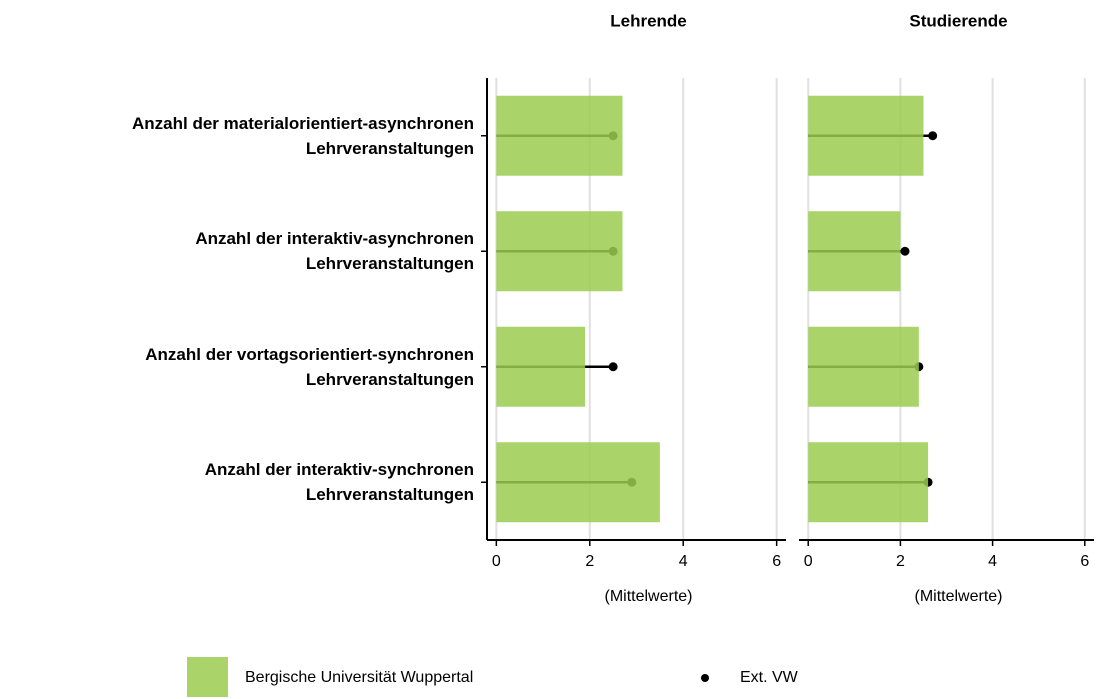 Image resolution: width=1096 pixels, height=699 pixels. Describe the element at coordinates (359, 677) in the screenshot. I see `legend-label: Bergische Universität Wuppertal` at that location.